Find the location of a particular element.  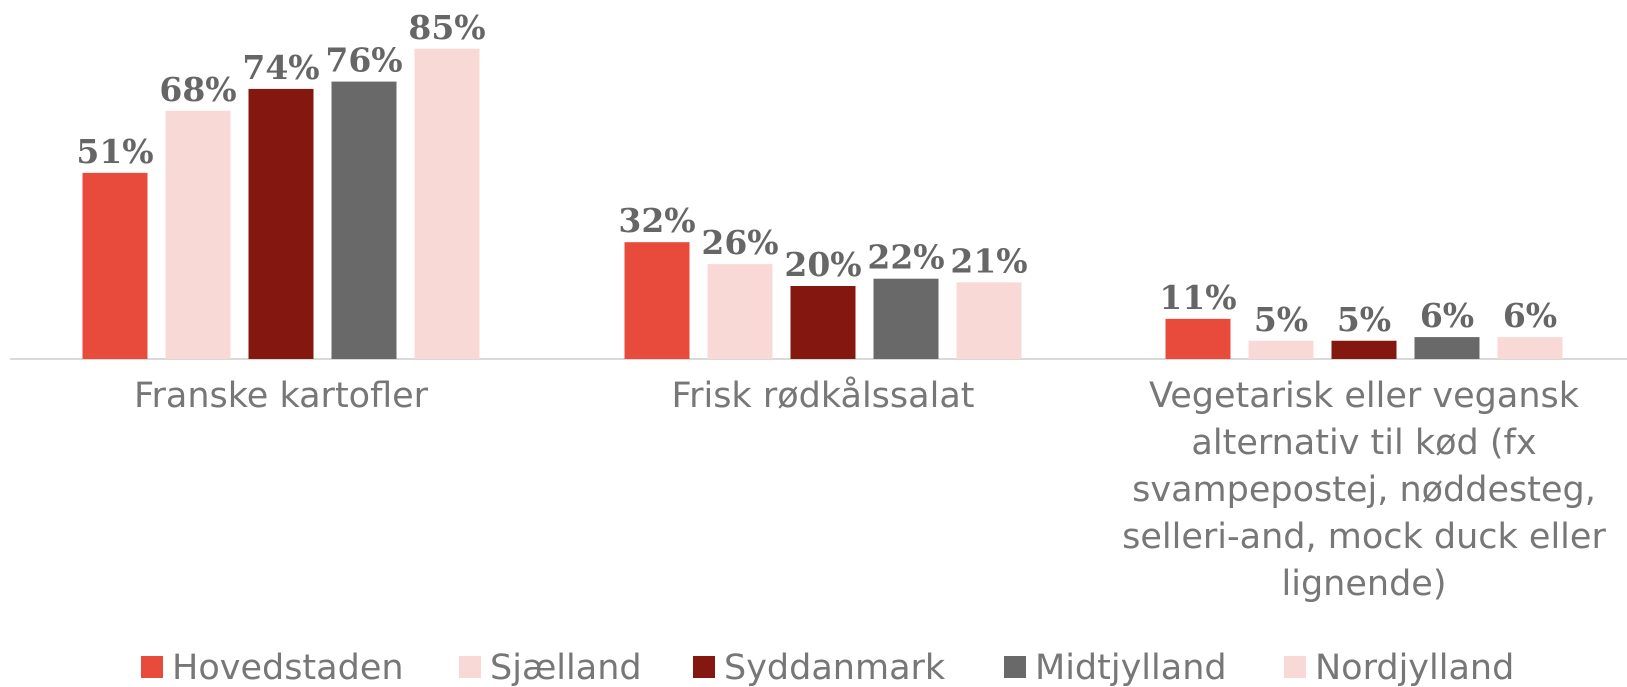

legend-label: Sjælland is located at coordinates (566, 667).